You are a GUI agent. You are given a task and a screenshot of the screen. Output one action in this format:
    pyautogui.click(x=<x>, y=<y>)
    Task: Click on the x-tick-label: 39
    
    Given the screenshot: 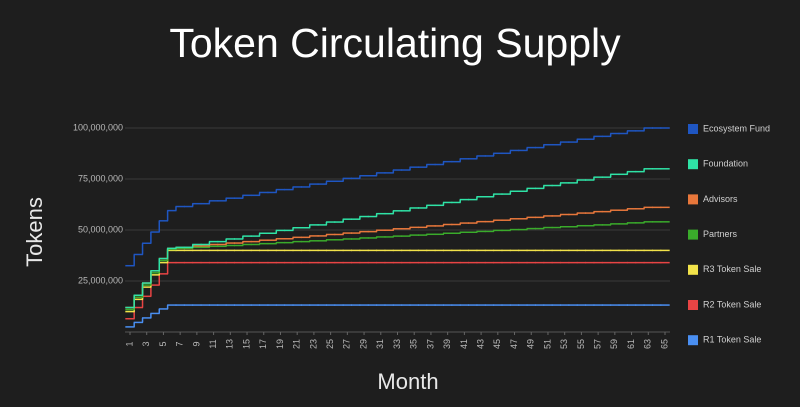 What is the action you would take?
    pyautogui.click(x=447, y=344)
    